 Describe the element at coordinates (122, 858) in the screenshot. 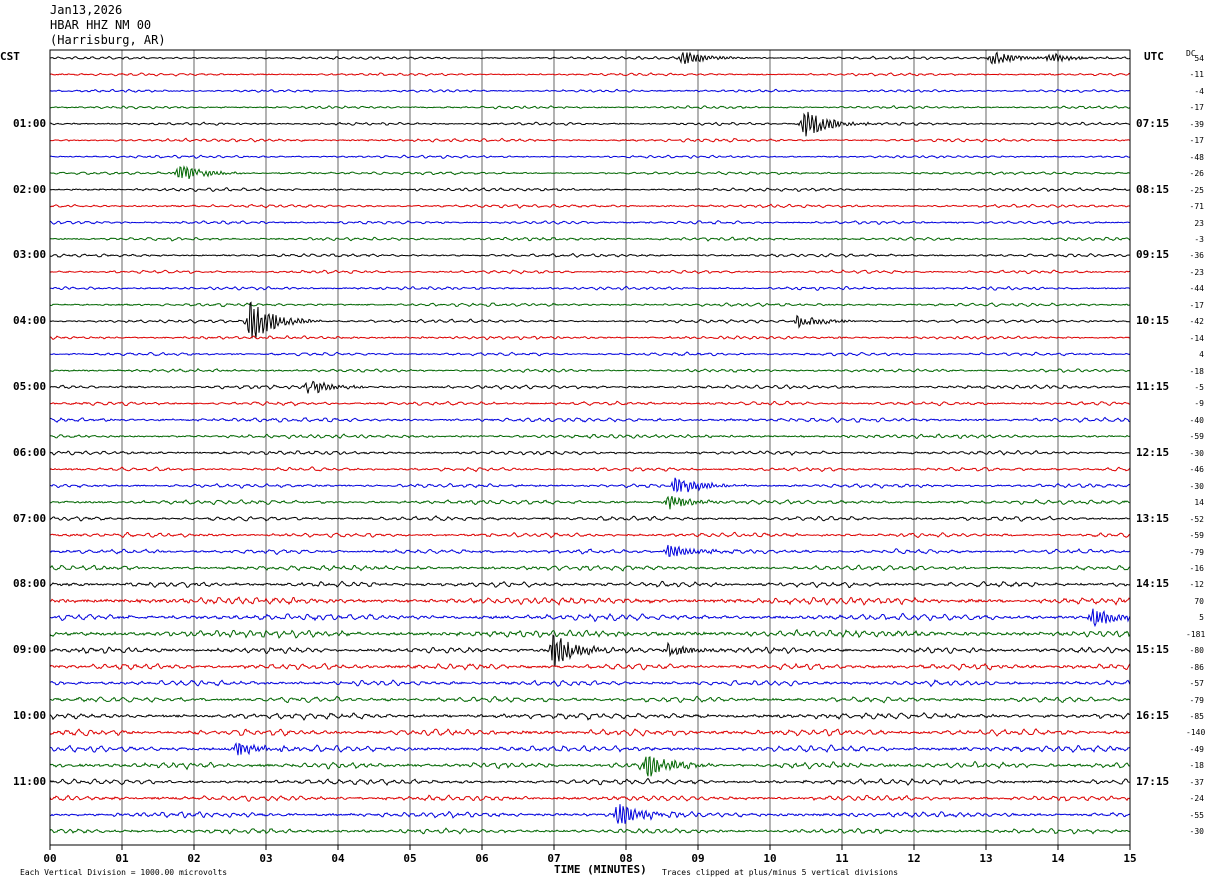

I see `x-tick-label: 01` at that location.